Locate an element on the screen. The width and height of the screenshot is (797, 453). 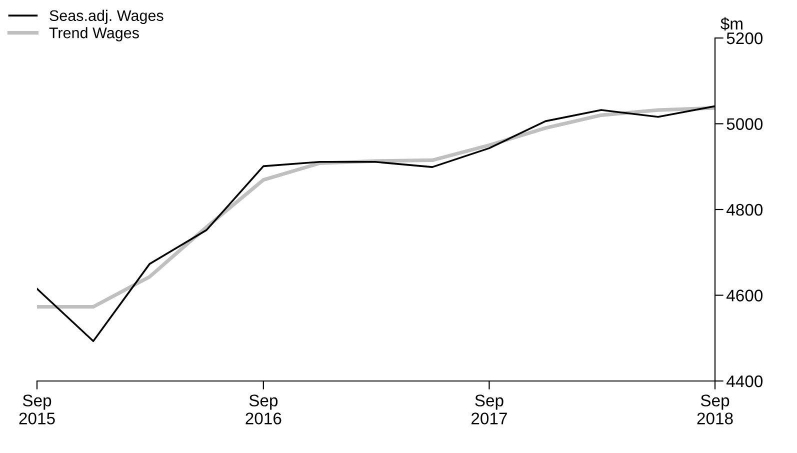
x-tick-label: Sep 2018 is located at coordinates (715, 409).